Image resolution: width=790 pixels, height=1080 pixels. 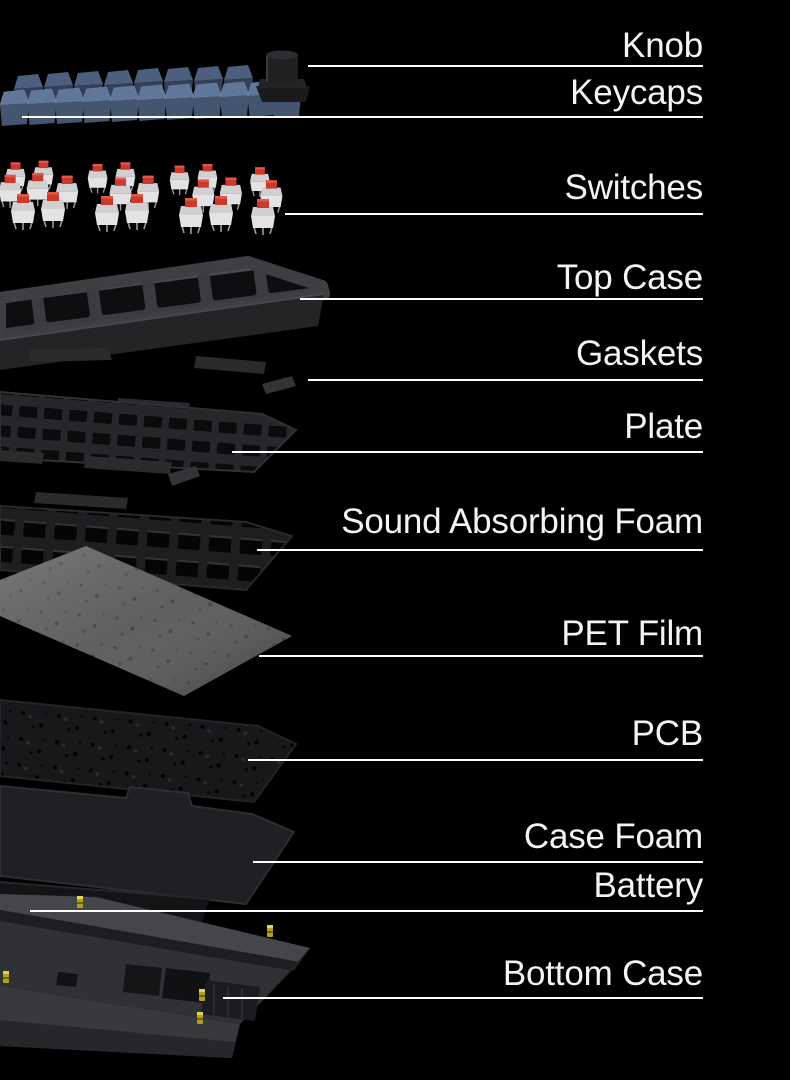 I want to click on part-label: Keycaps, so click(x=636, y=92).